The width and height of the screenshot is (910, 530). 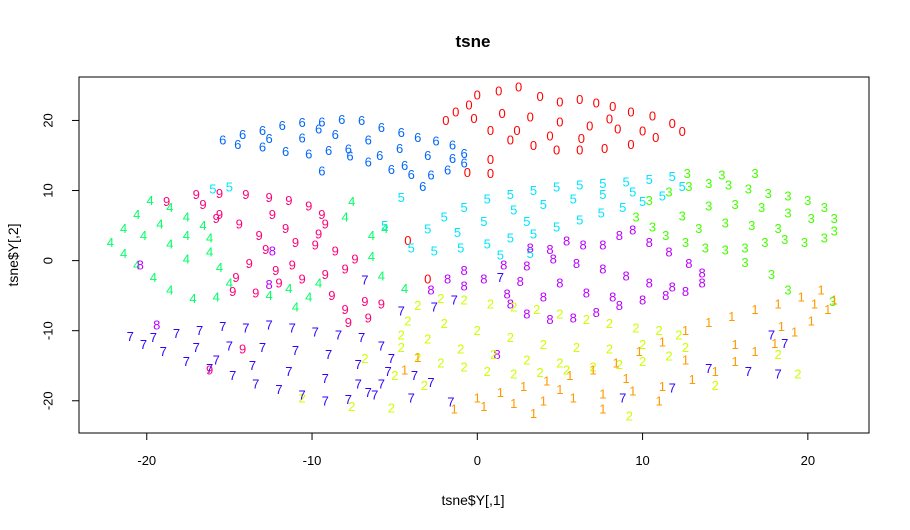 I want to click on point-digit-7-47: 7, so click(x=364, y=280).